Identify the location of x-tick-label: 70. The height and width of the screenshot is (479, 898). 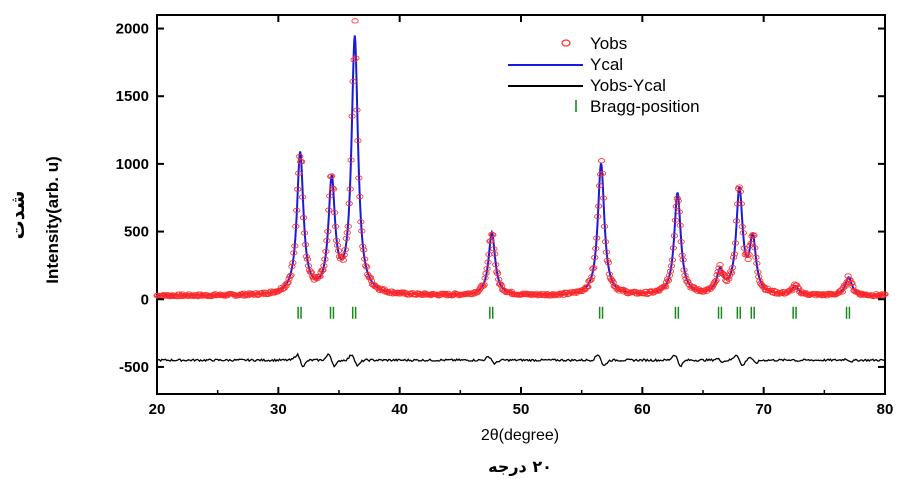
(763, 409).